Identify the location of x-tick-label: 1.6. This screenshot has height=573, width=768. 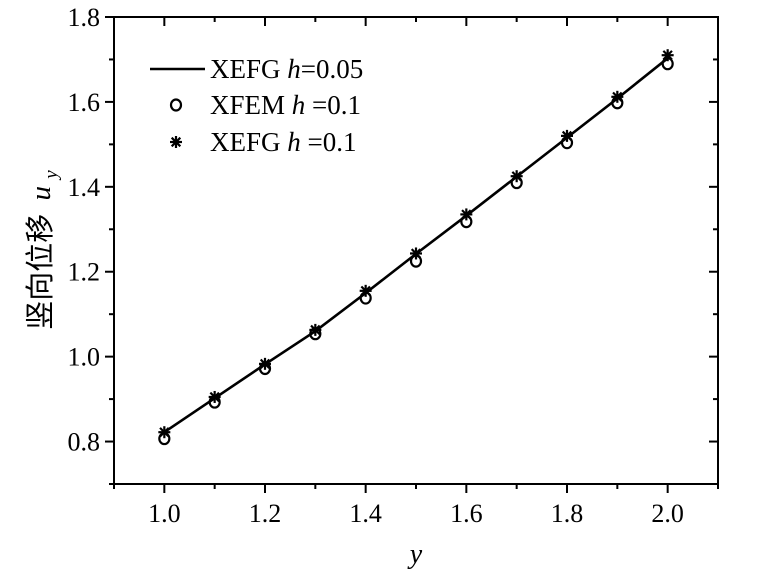
(466, 513).